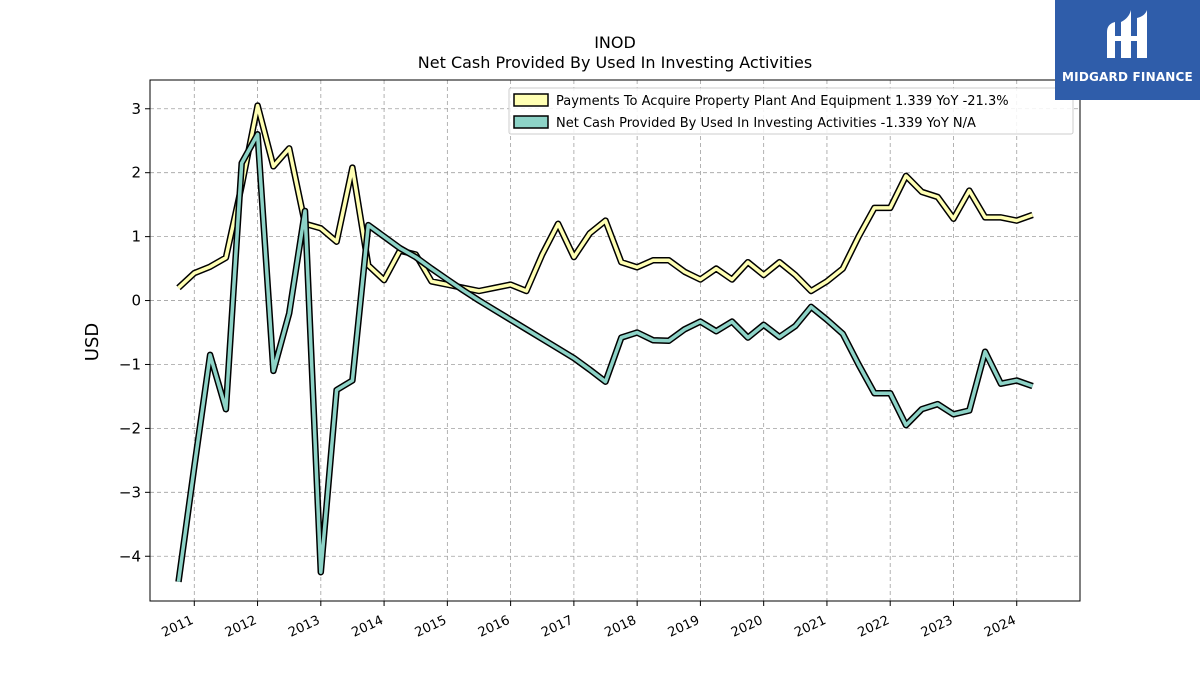  Describe the element at coordinates (810, 627) in the screenshot. I see `x-tick-label: 2021` at that location.